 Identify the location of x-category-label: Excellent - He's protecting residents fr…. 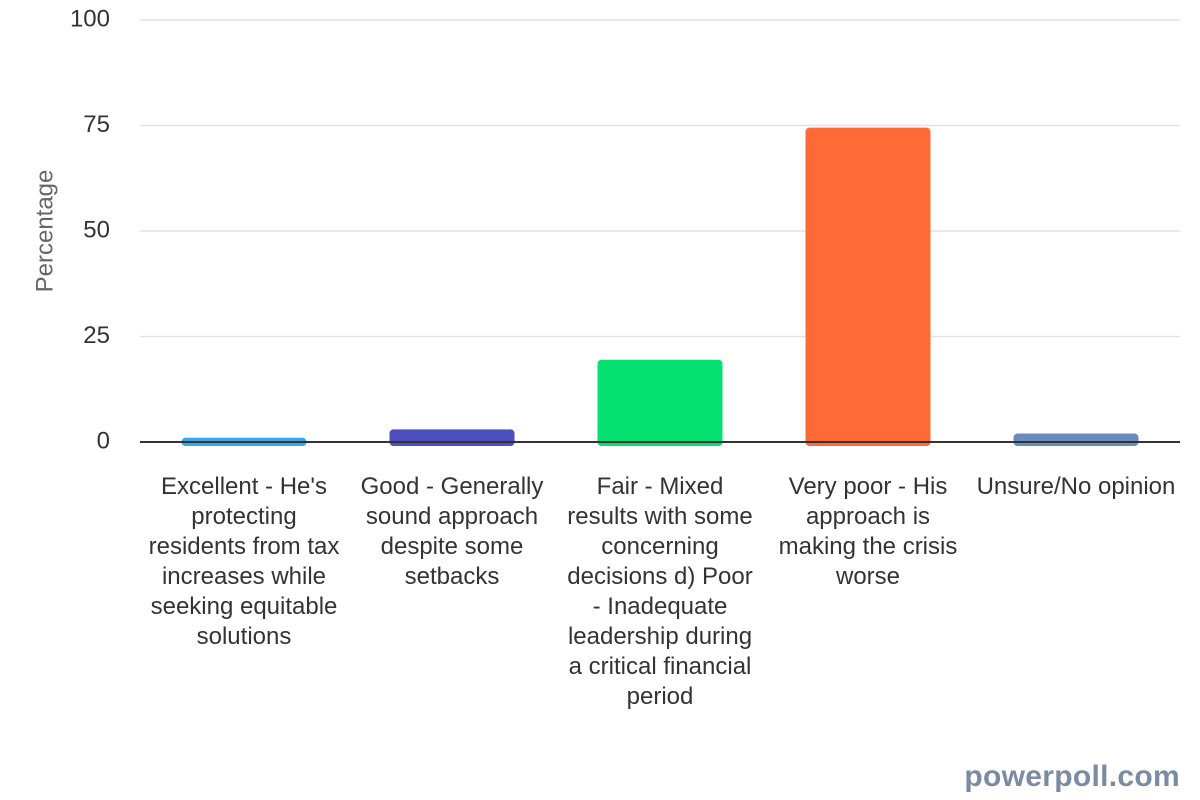
(244, 561).